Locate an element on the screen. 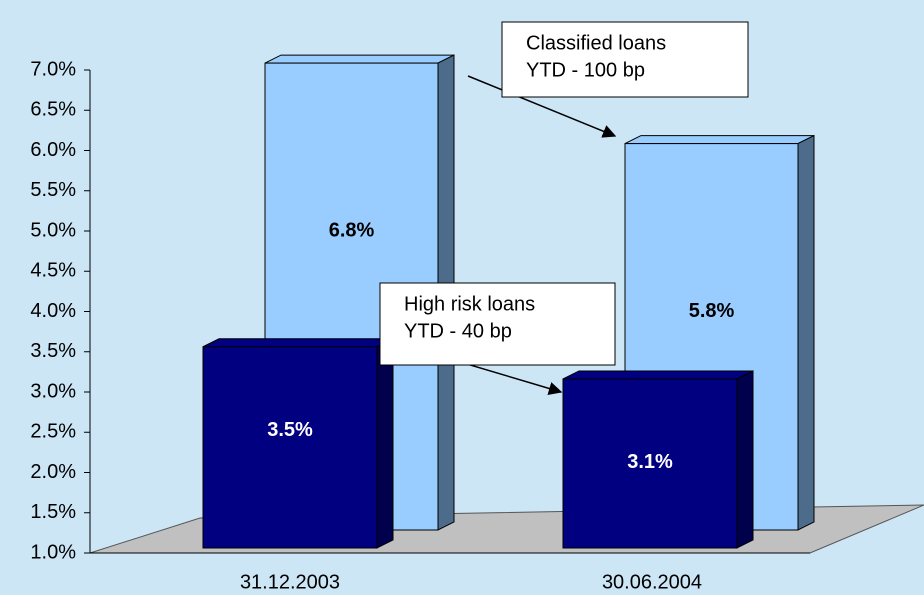 The height and width of the screenshot is (595, 924). y-tick-label: 6.5% is located at coordinates (53, 110).